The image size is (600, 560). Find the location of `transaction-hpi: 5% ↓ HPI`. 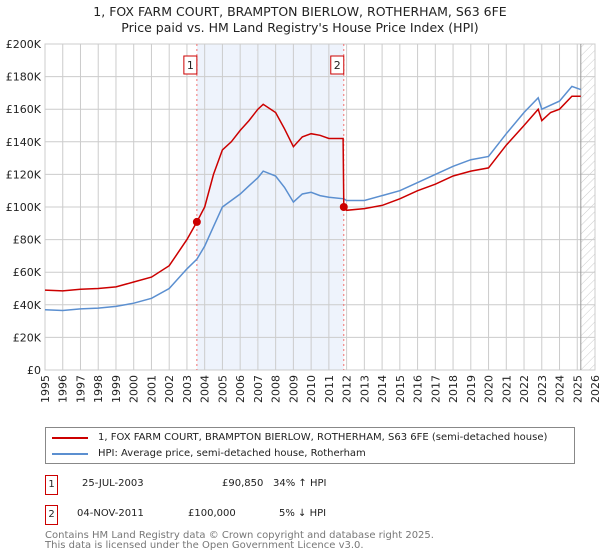

transaction-hpi: 5% ↓ HPI is located at coordinates (303, 513).